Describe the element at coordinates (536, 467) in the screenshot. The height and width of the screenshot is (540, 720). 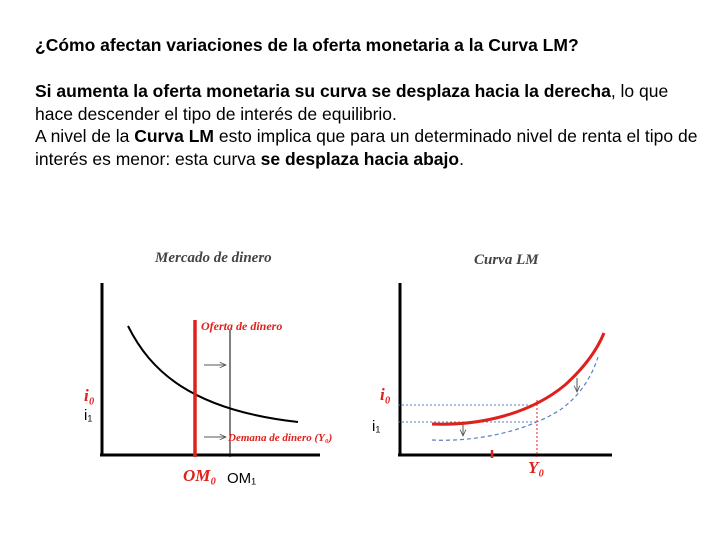
I see `lm-y0-label: Y₀` at that location.